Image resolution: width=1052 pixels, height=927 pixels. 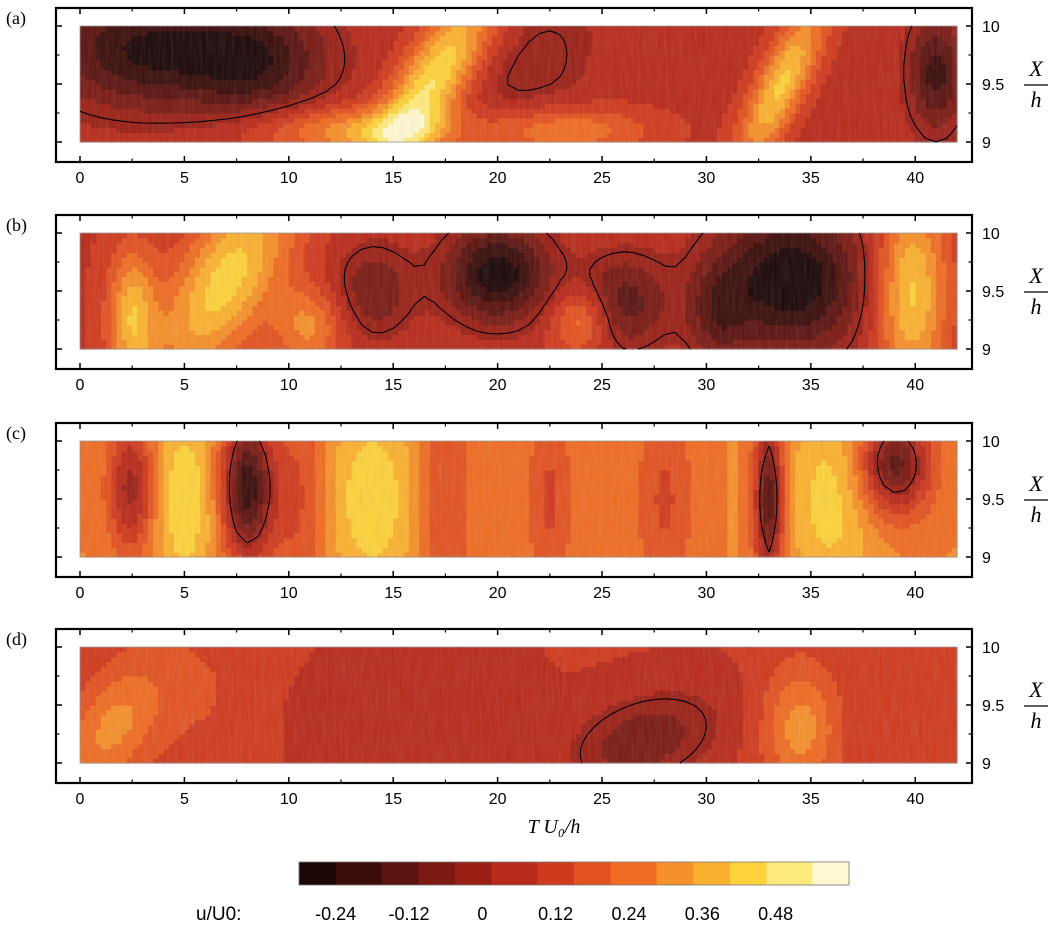 What do you see at coordinates (184, 178) in the screenshot?
I see `x-tick-label: 5` at bounding box center [184, 178].